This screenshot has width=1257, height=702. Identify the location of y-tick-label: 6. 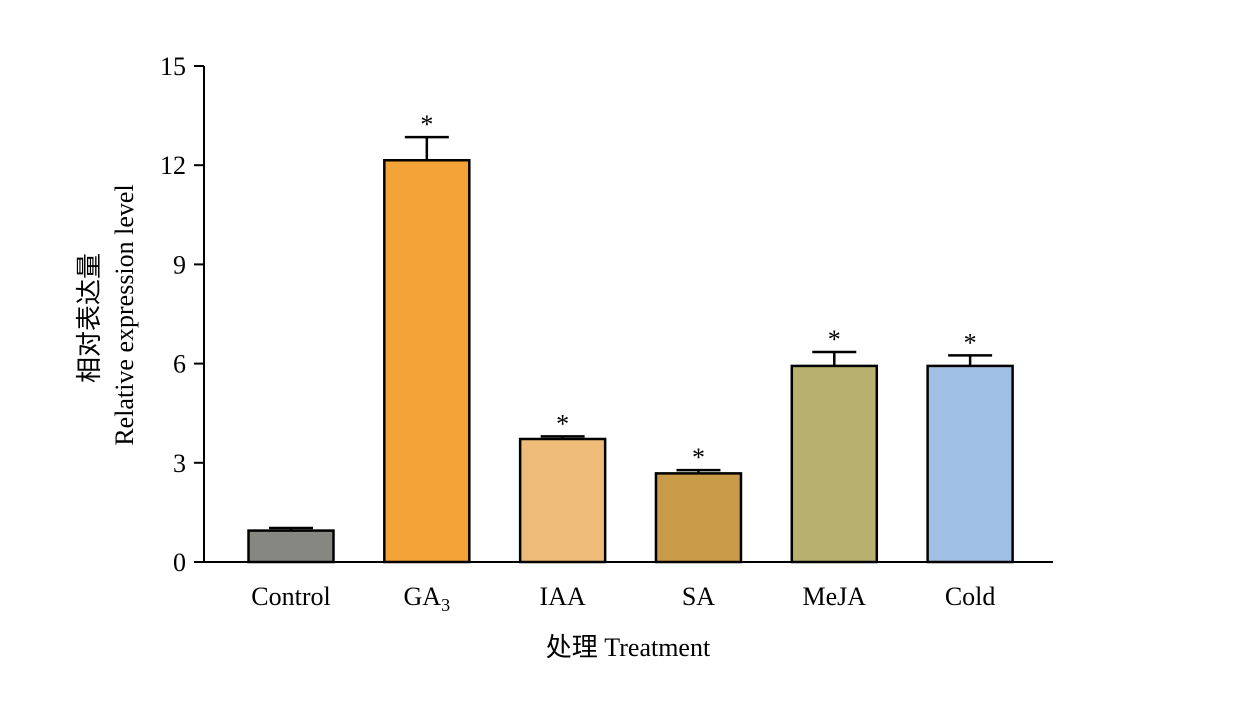
(179, 364).